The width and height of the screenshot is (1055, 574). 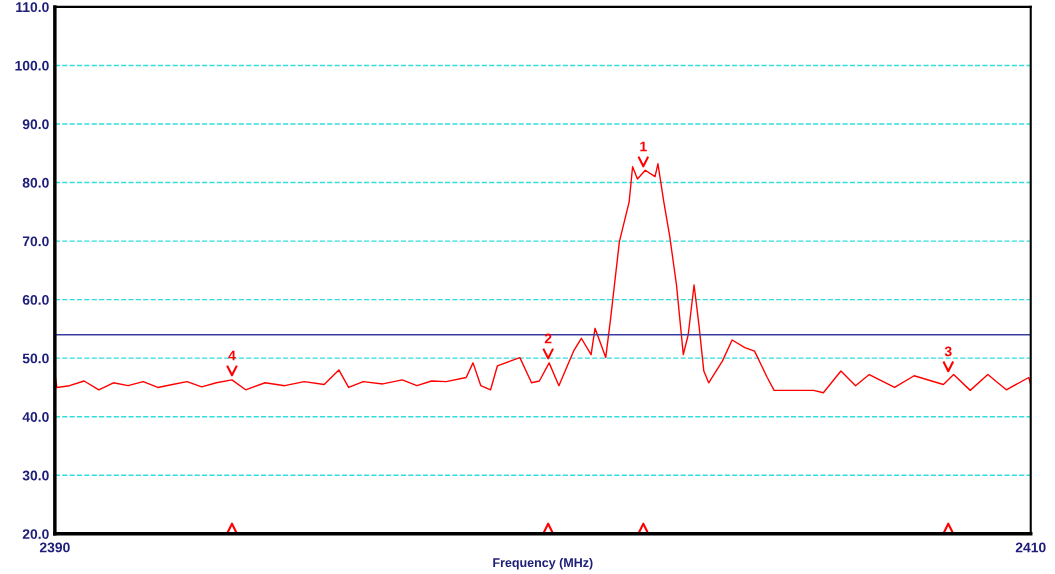 I want to click on y-tick-label: 110.0, so click(x=32, y=7).